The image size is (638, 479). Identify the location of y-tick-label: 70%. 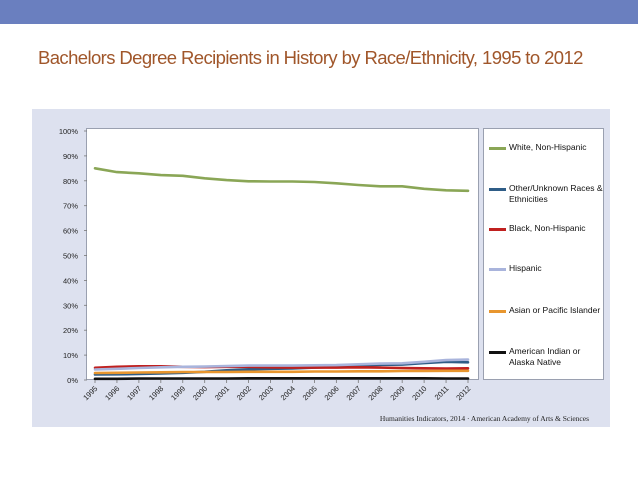
(70, 206).